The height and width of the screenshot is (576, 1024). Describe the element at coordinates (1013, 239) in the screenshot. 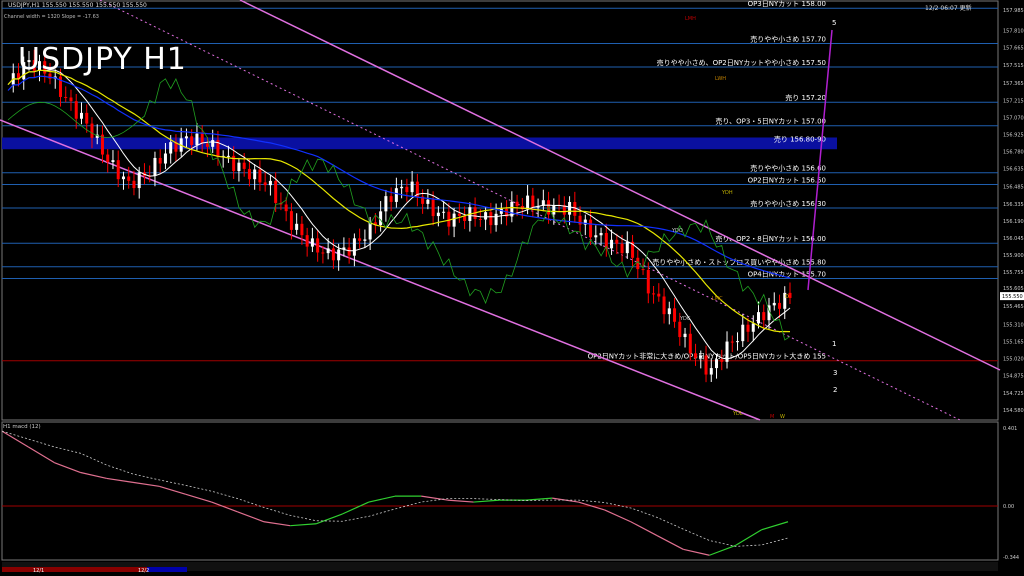

I see `price-tick-label: 156.045` at that location.